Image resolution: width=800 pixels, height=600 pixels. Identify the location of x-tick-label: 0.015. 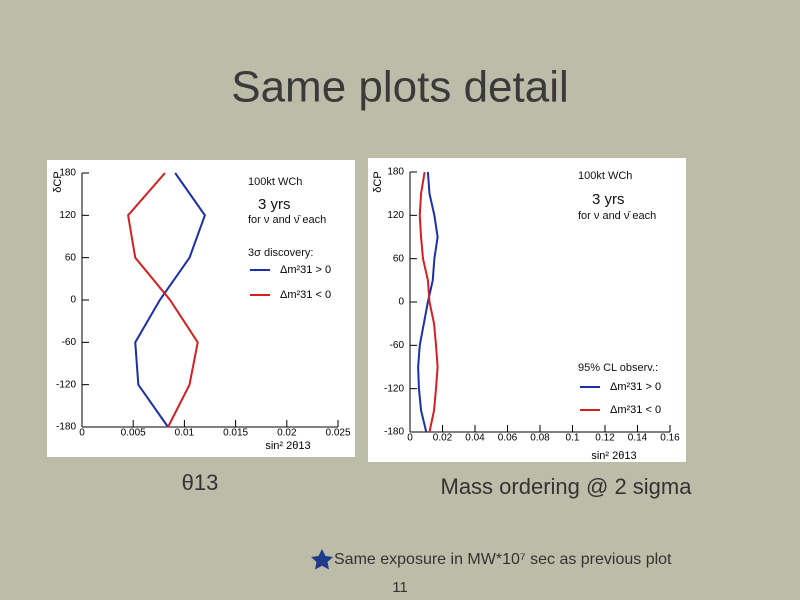
(235, 433).